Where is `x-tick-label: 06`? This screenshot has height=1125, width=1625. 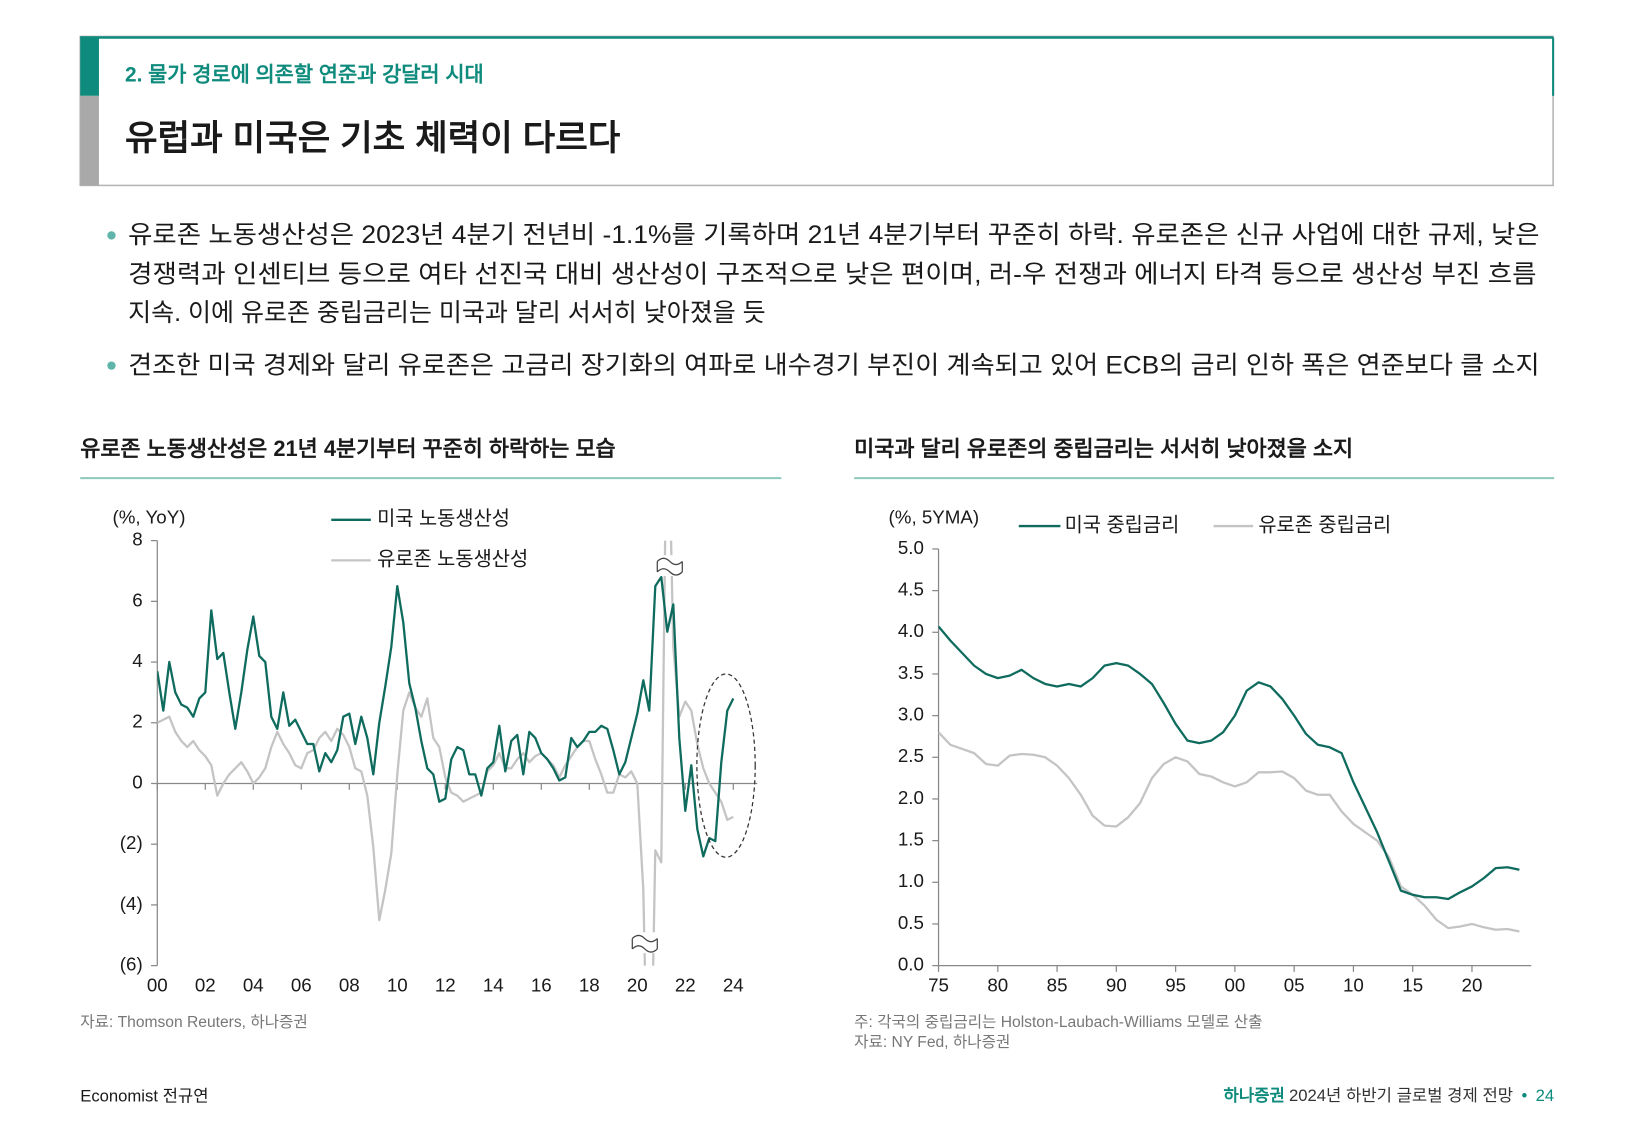
x-tick-label: 06 is located at coordinates (301, 984).